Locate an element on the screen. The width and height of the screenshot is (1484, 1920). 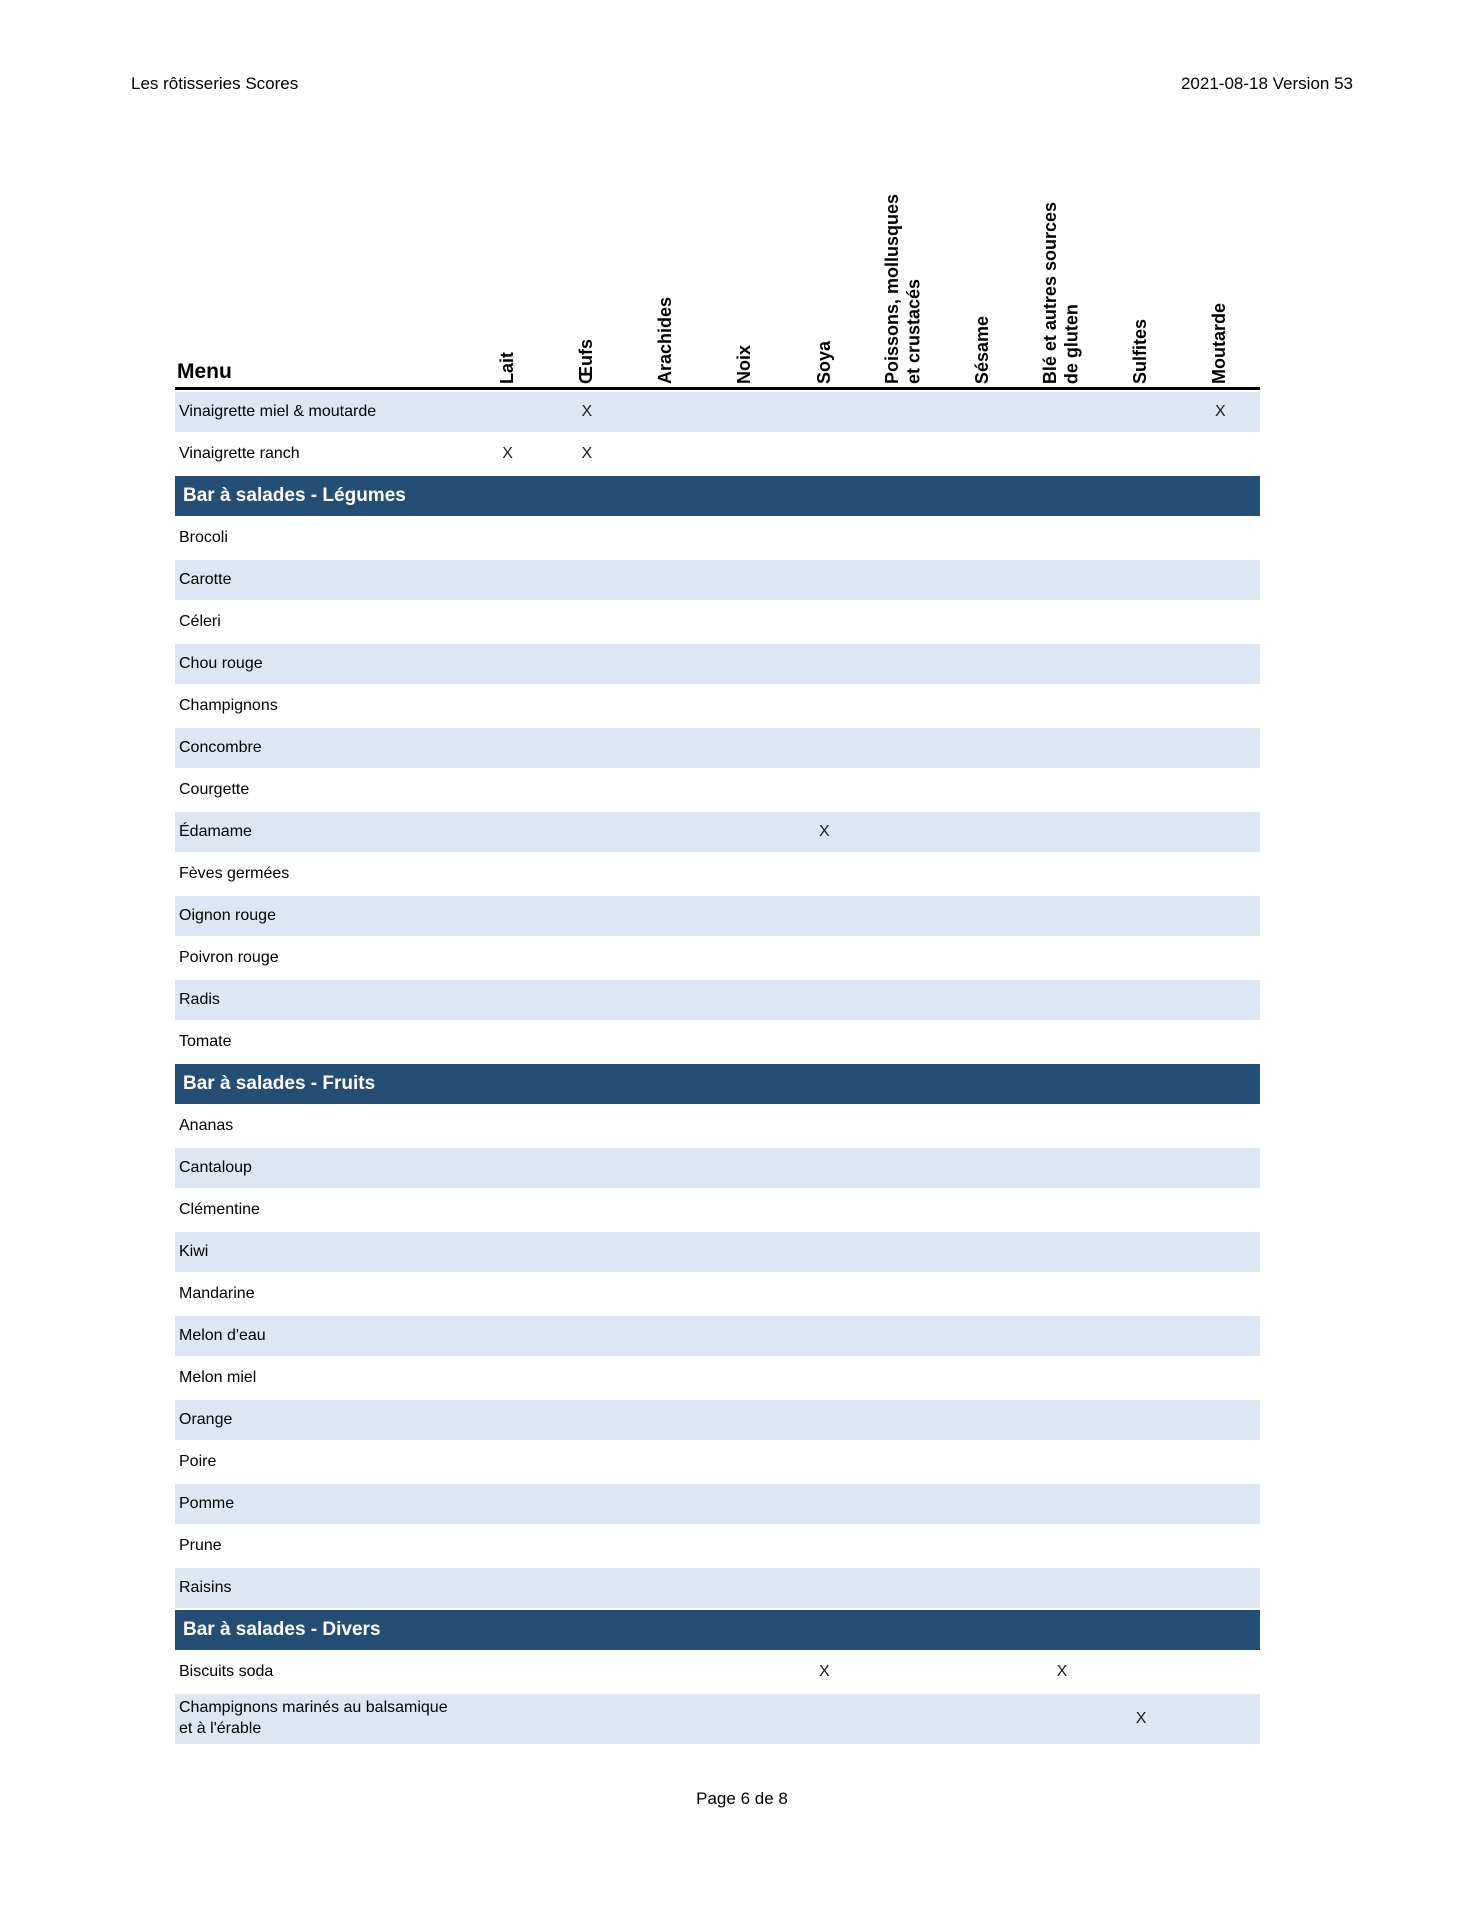
header-title: Les rôtisseries Scores is located at coordinates (215, 83).